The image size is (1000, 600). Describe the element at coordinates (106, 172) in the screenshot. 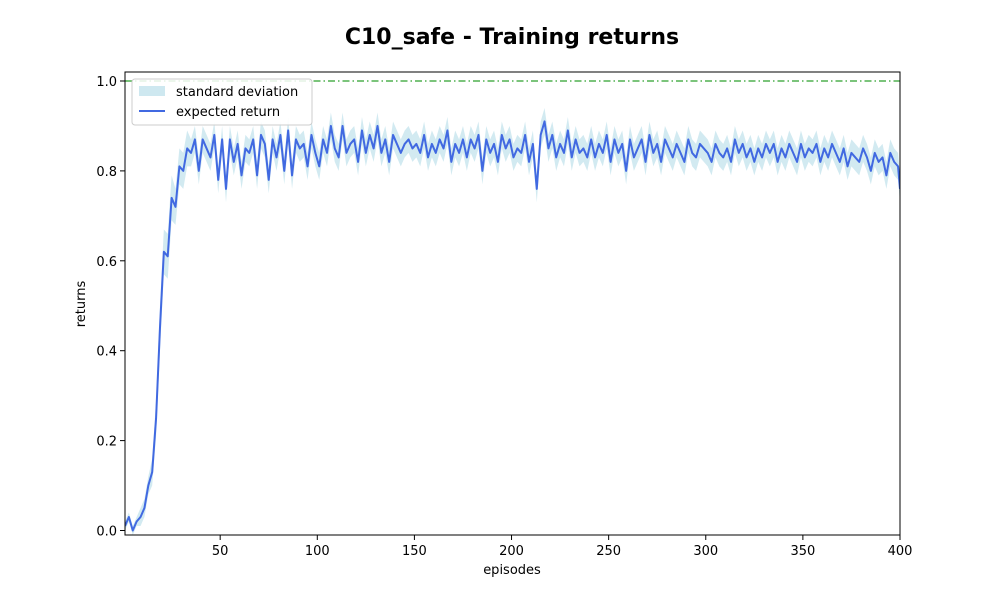

I see `y-tick-label: 0.8` at that location.